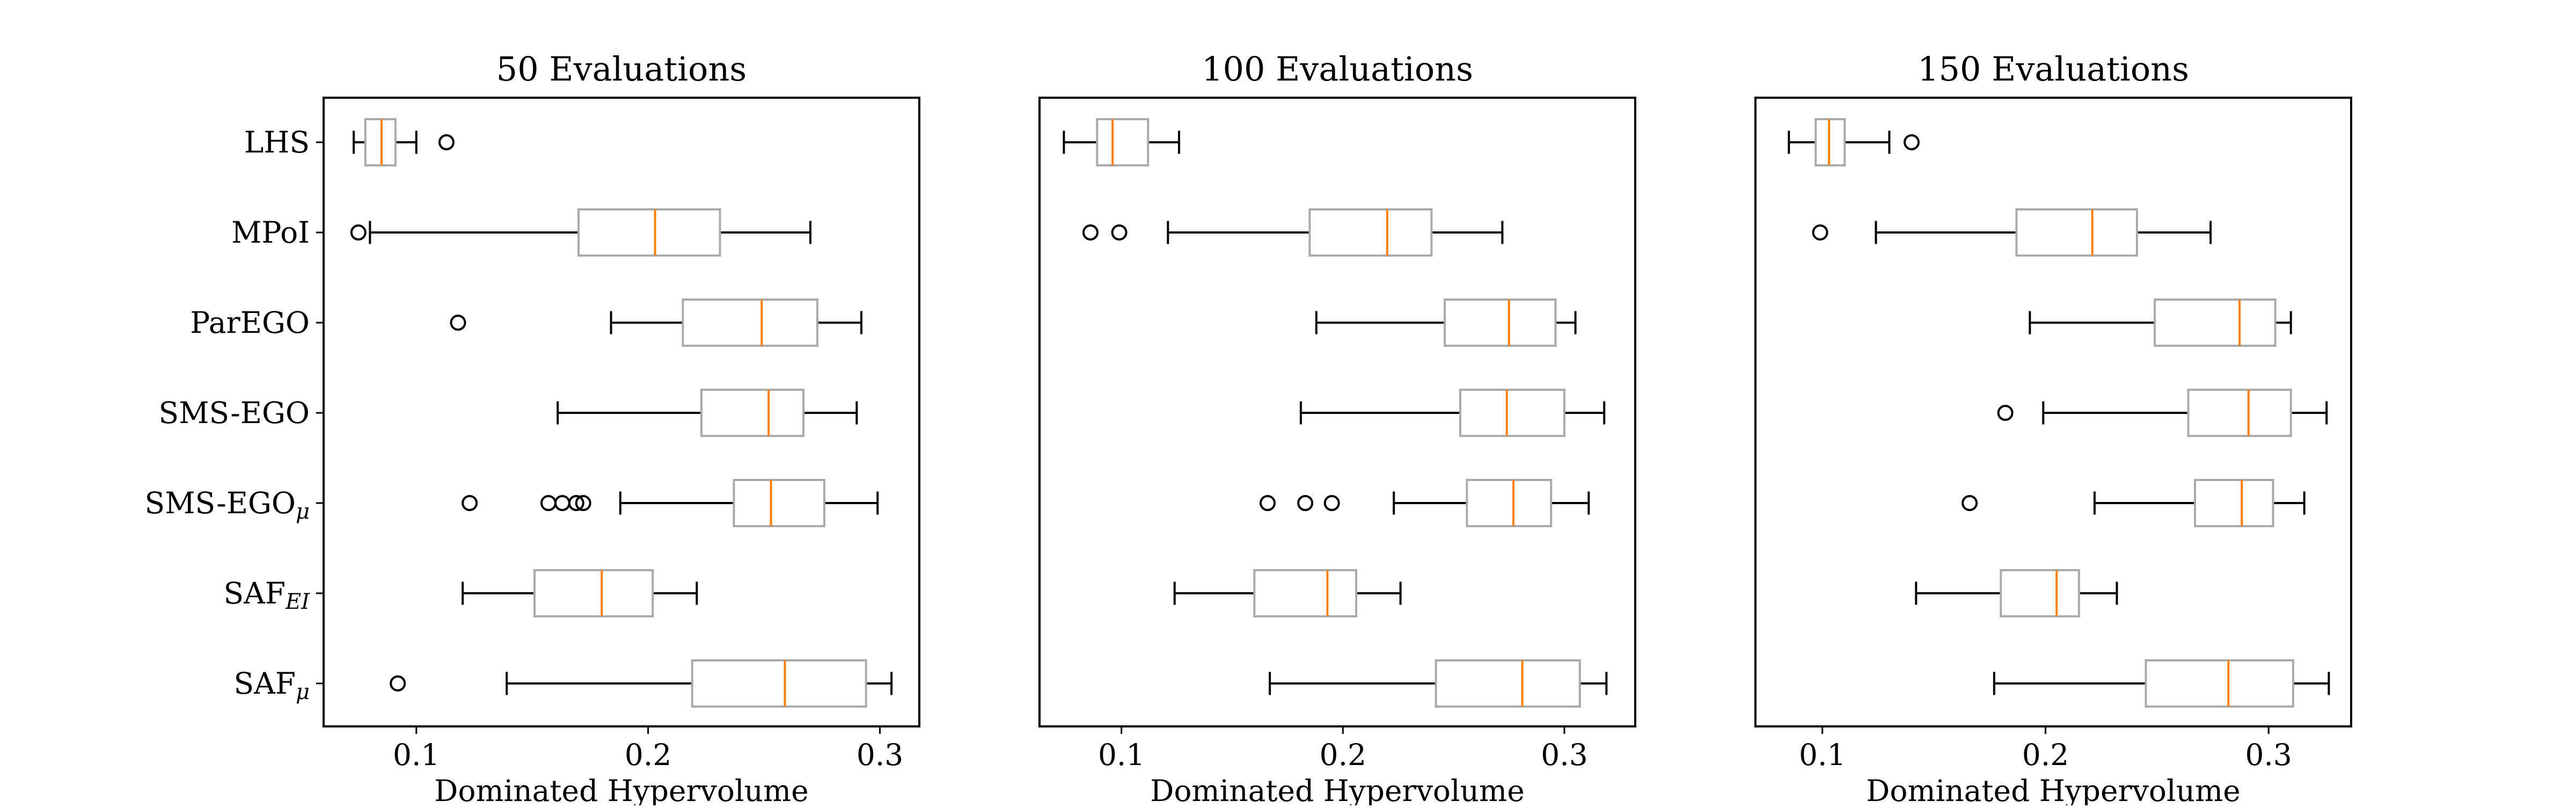 Image resolution: width=2576 pixels, height=808 pixels. I want to click on x-tick-label-2-1: 0.2, so click(1343, 755).